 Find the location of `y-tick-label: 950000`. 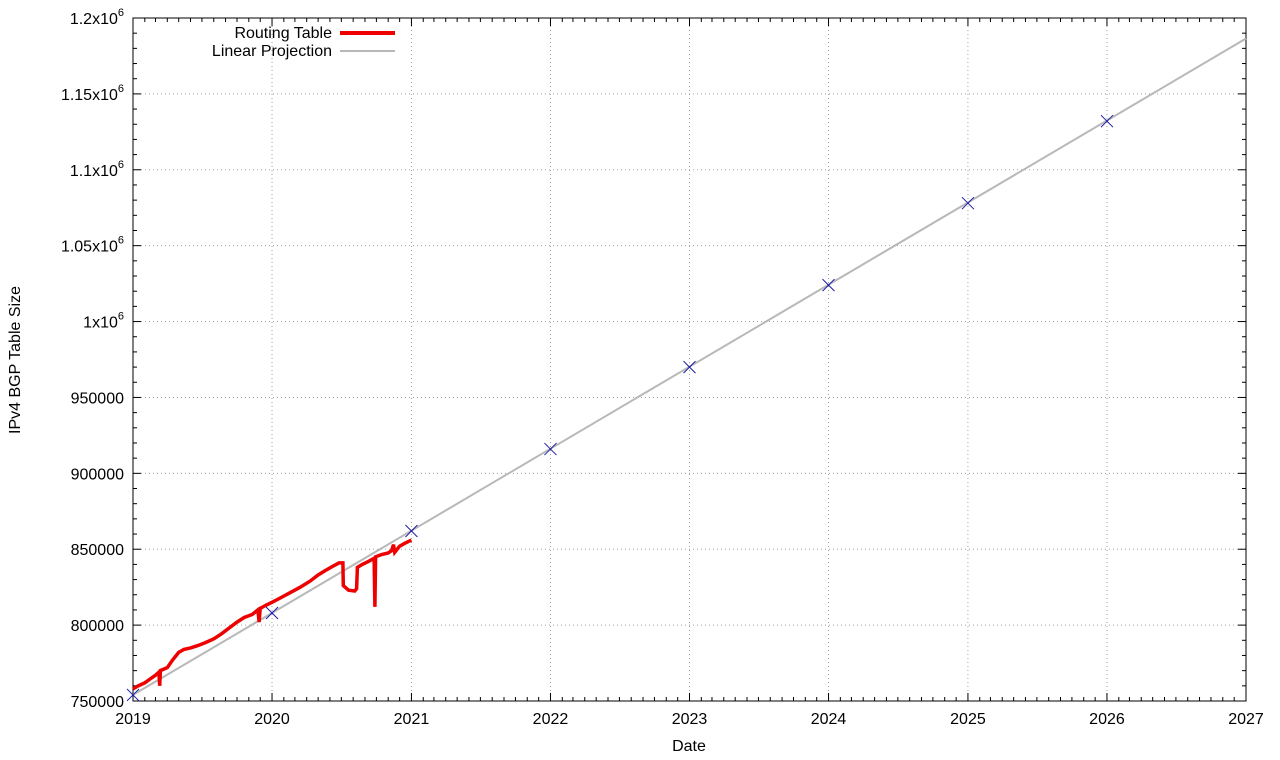

y-tick-label: 950000 is located at coordinates (97, 398).